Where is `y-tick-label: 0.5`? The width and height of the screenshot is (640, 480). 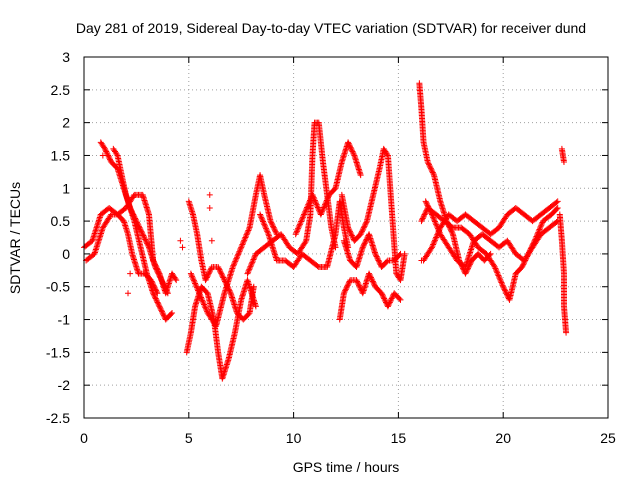 y-tick-label: 0.5 is located at coordinates (61, 221).